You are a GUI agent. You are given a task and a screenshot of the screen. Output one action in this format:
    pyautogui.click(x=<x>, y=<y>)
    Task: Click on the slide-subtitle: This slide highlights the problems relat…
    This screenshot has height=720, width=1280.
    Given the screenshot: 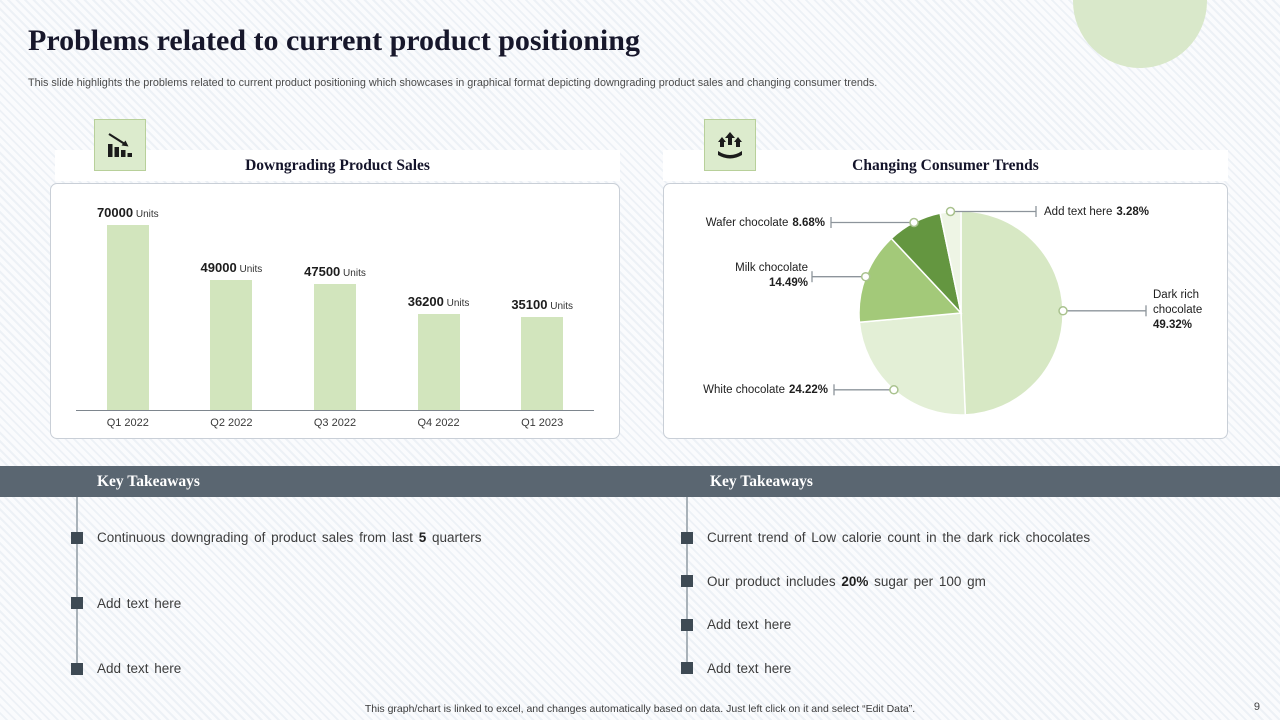 What is the action you would take?
    pyautogui.click(x=453, y=83)
    